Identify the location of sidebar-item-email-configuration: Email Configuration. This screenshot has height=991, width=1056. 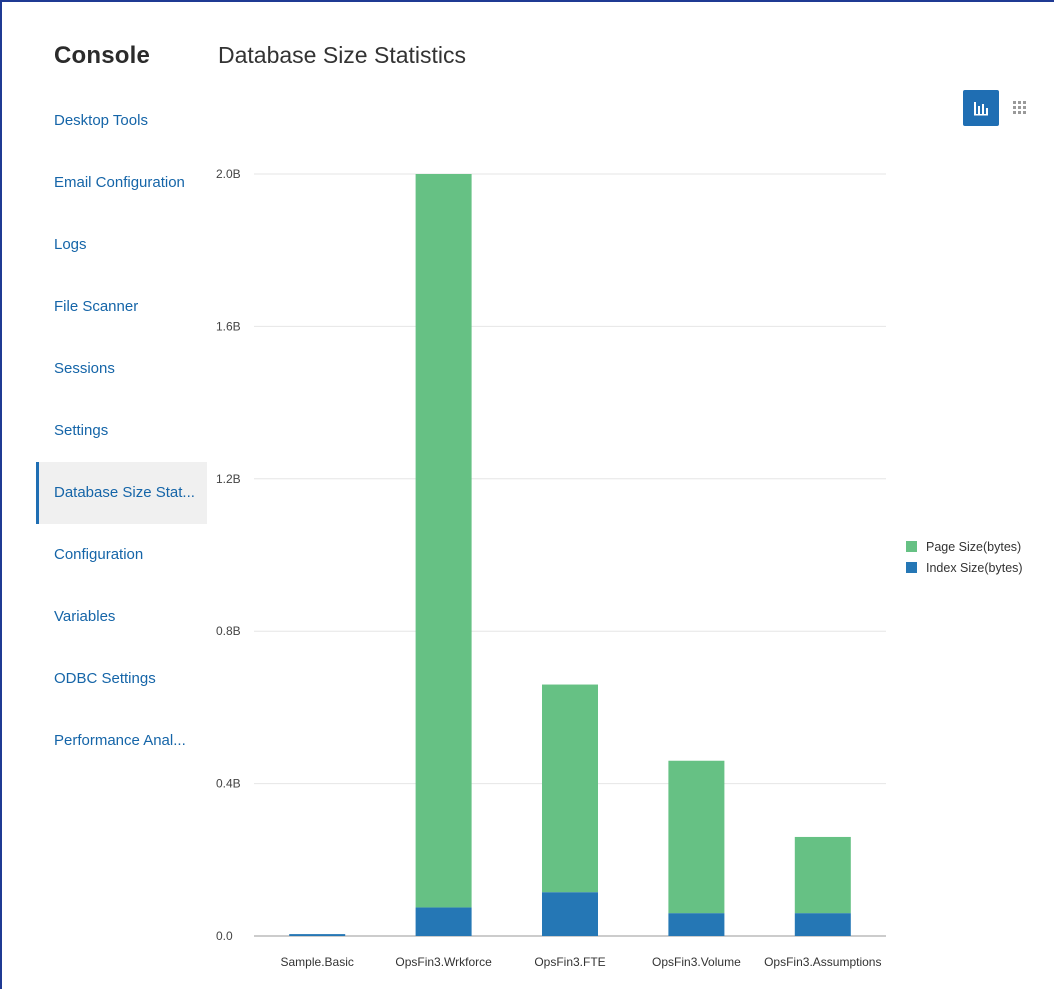
(119, 182).